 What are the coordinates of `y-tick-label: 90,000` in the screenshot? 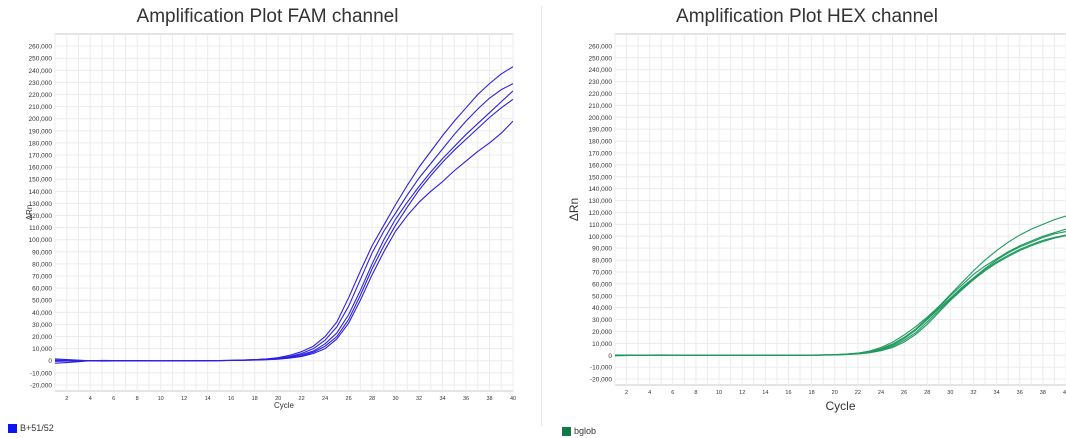 It's located at (602, 249).